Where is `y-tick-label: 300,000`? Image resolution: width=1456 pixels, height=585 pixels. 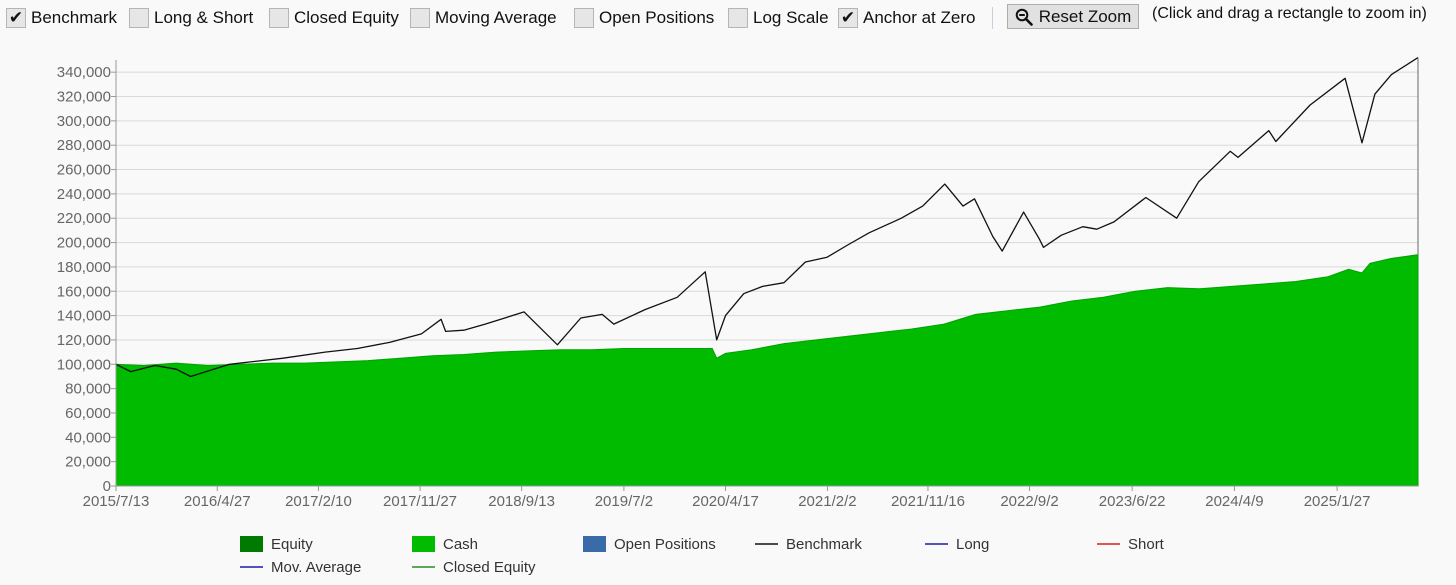
y-tick-label: 300,000 is located at coordinates (84, 121).